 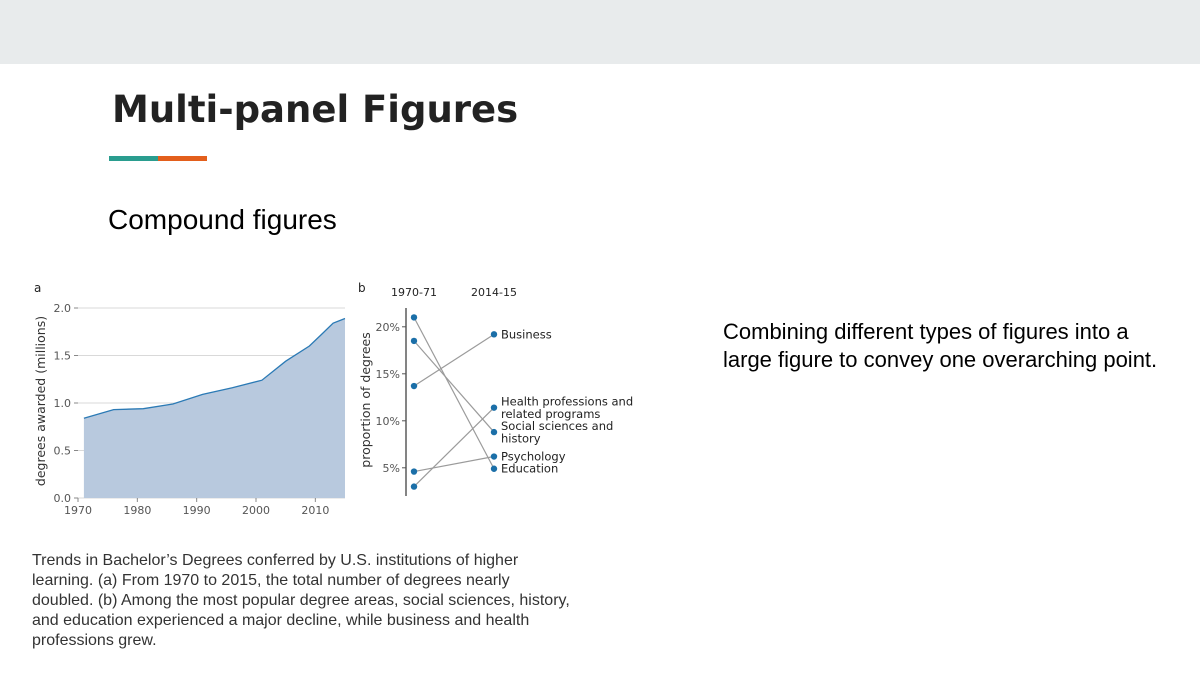 I want to click on panel-b-category-label-line: related programs, so click(x=550, y=414).